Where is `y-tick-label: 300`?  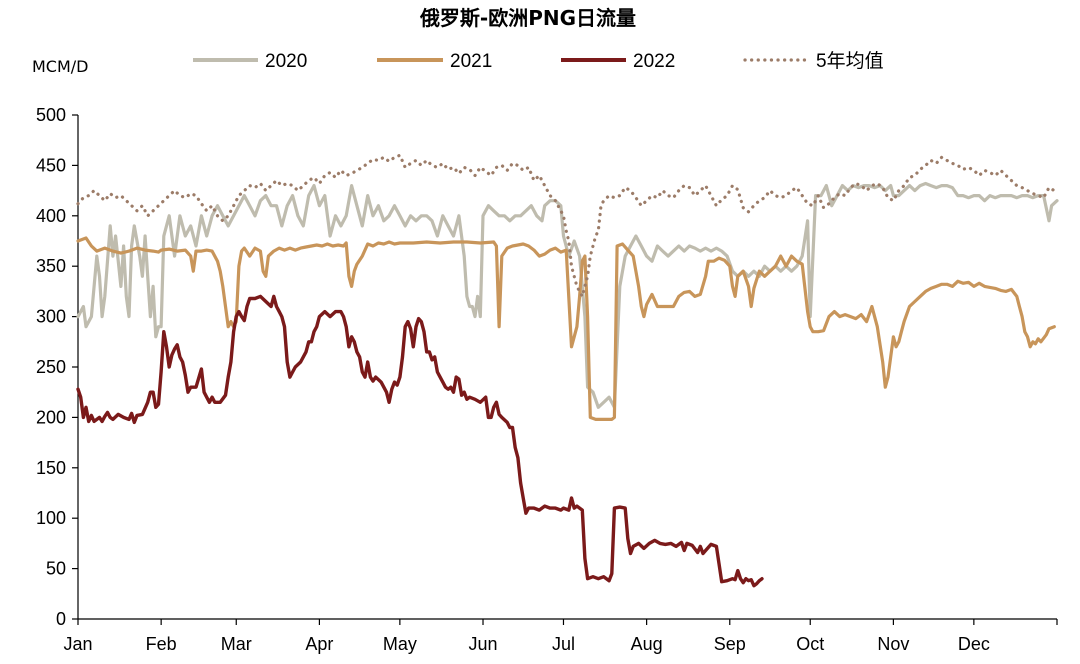 y-tick-label: 300 is located at coordinates (51, 317).